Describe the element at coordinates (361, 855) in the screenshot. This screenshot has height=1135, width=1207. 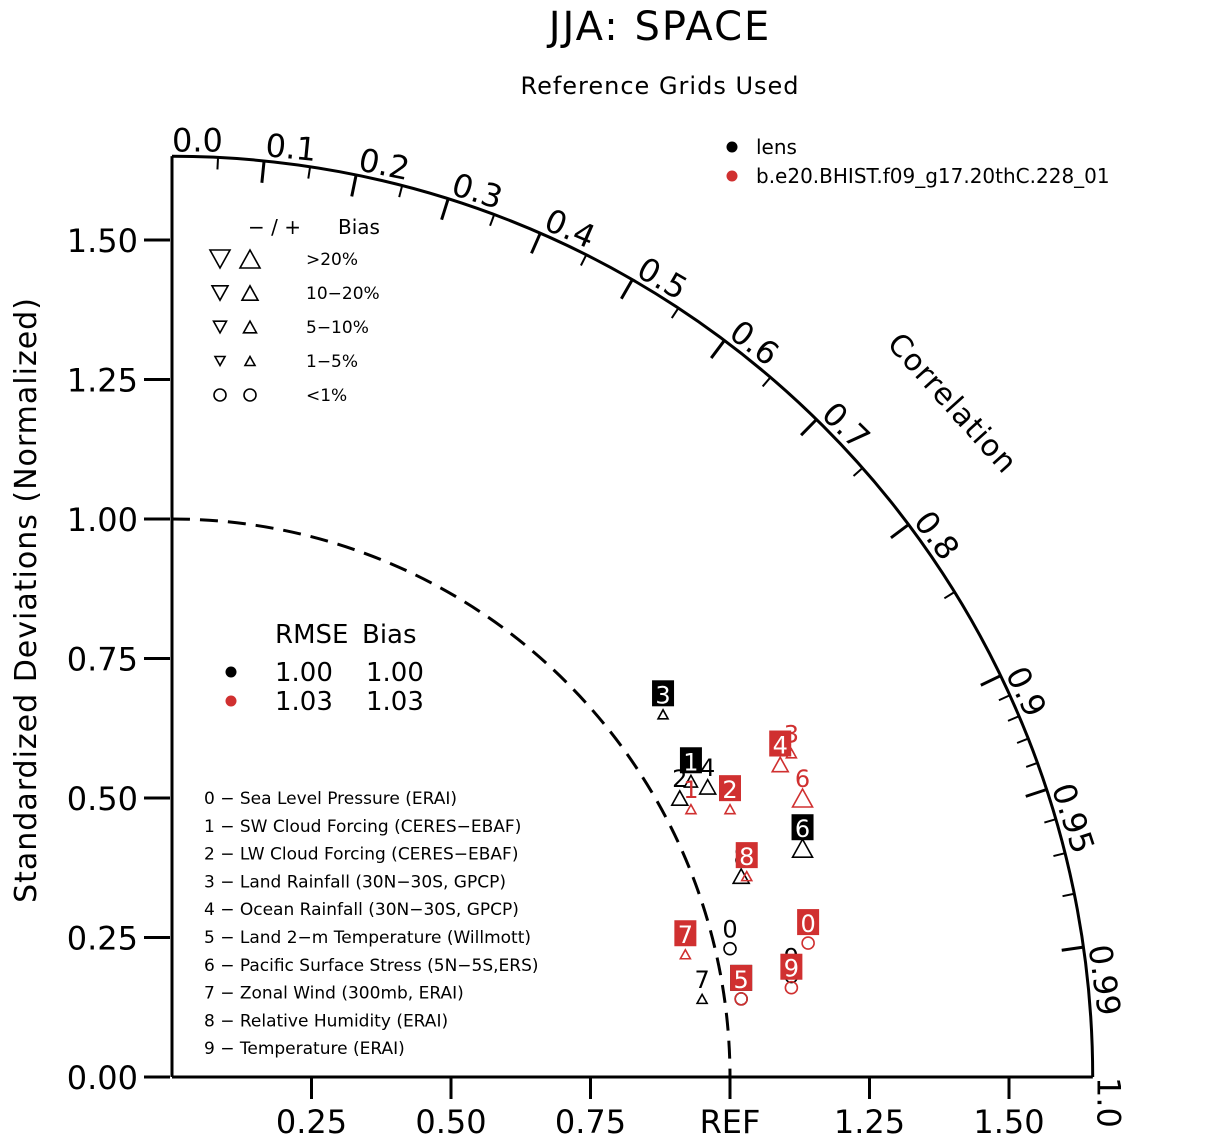
I see `variable-key-item: 2 − LW Cloud Forcing (CERES−EBAF)` at that location.